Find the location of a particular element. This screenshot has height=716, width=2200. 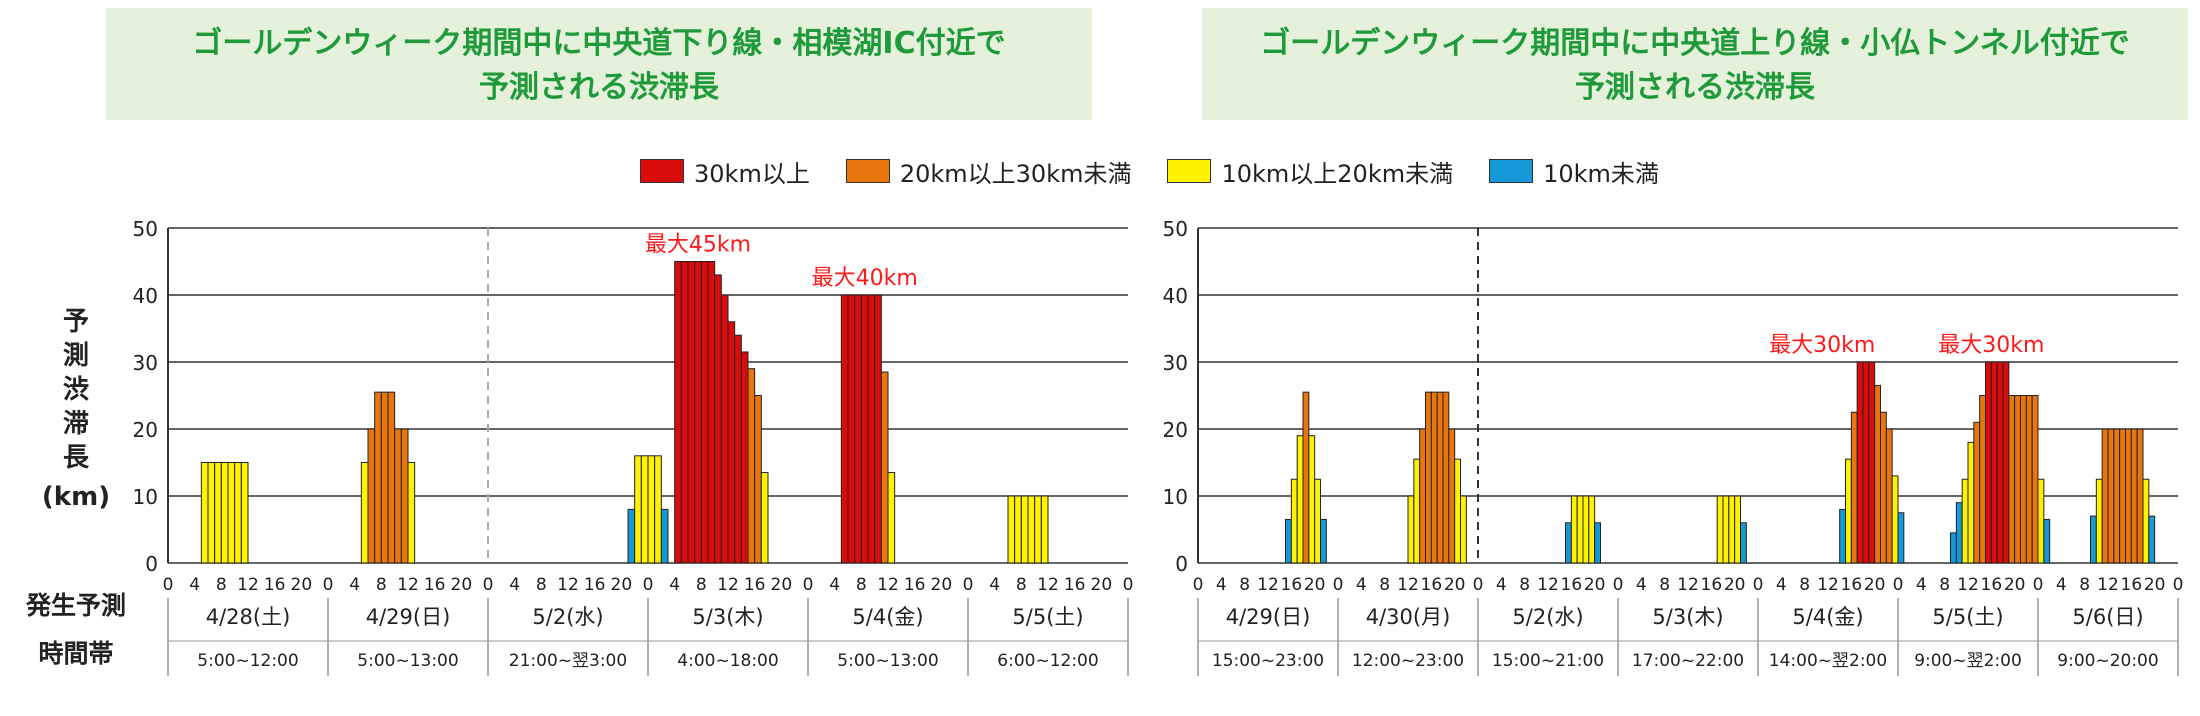

y-tick-label: 30 is located at coordinates (1175, 363).